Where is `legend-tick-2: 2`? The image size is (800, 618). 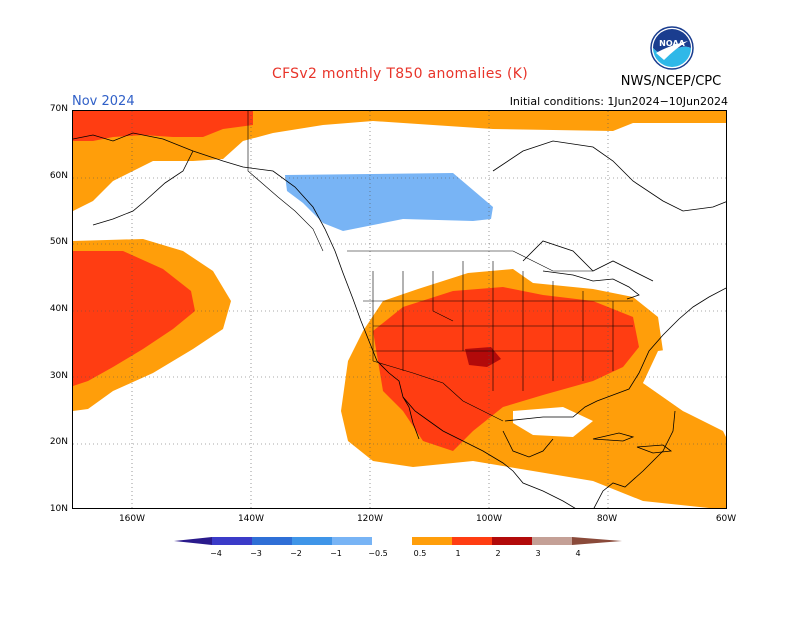
legend-tick-2: 2 is located at coordinates (497, 553).